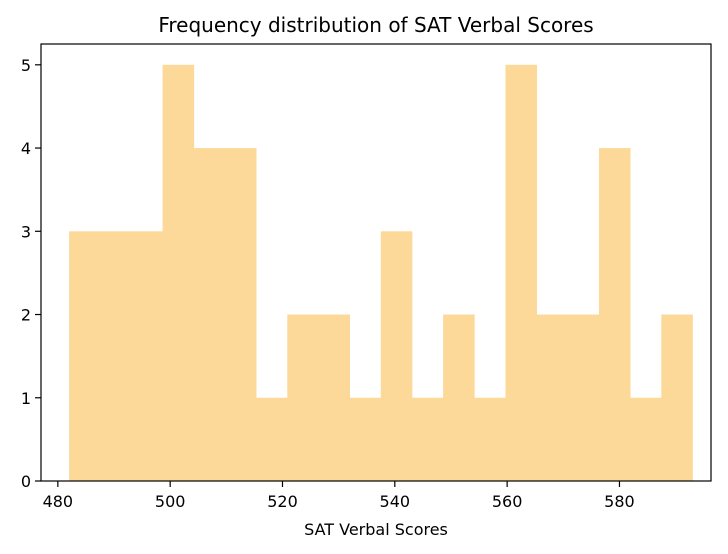 Image resolution: width=728 pixels, height=554 pixels. I want to click on y-tick-label: 0, so click(26, 481).